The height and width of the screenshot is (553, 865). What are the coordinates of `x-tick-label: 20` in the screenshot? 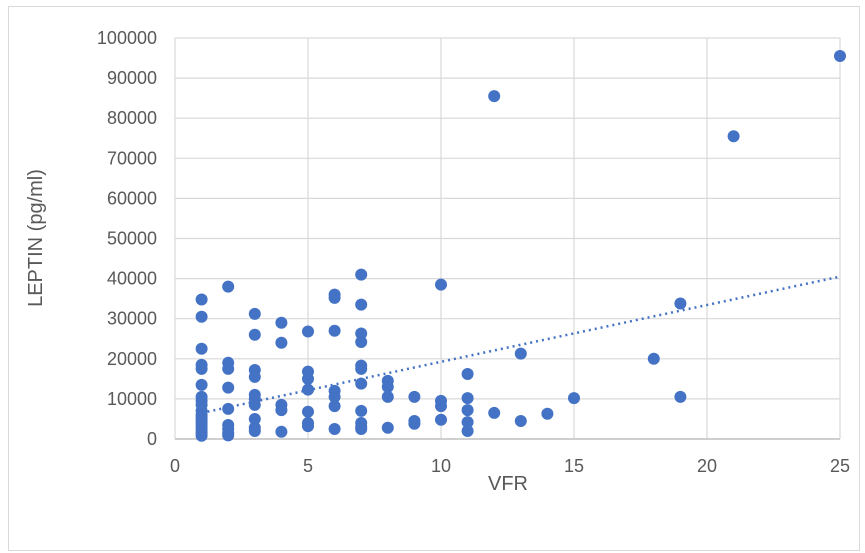 It's located at (707, 466).